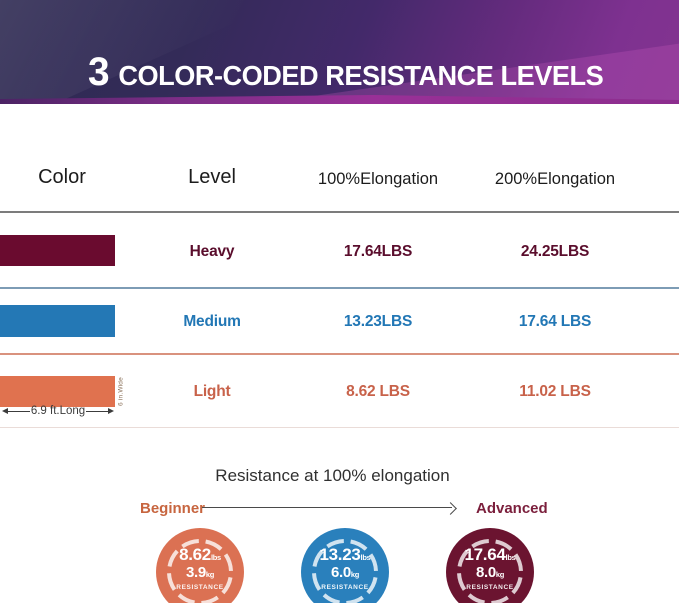  I want to click on level-label-light: Light, so click(212, 391).